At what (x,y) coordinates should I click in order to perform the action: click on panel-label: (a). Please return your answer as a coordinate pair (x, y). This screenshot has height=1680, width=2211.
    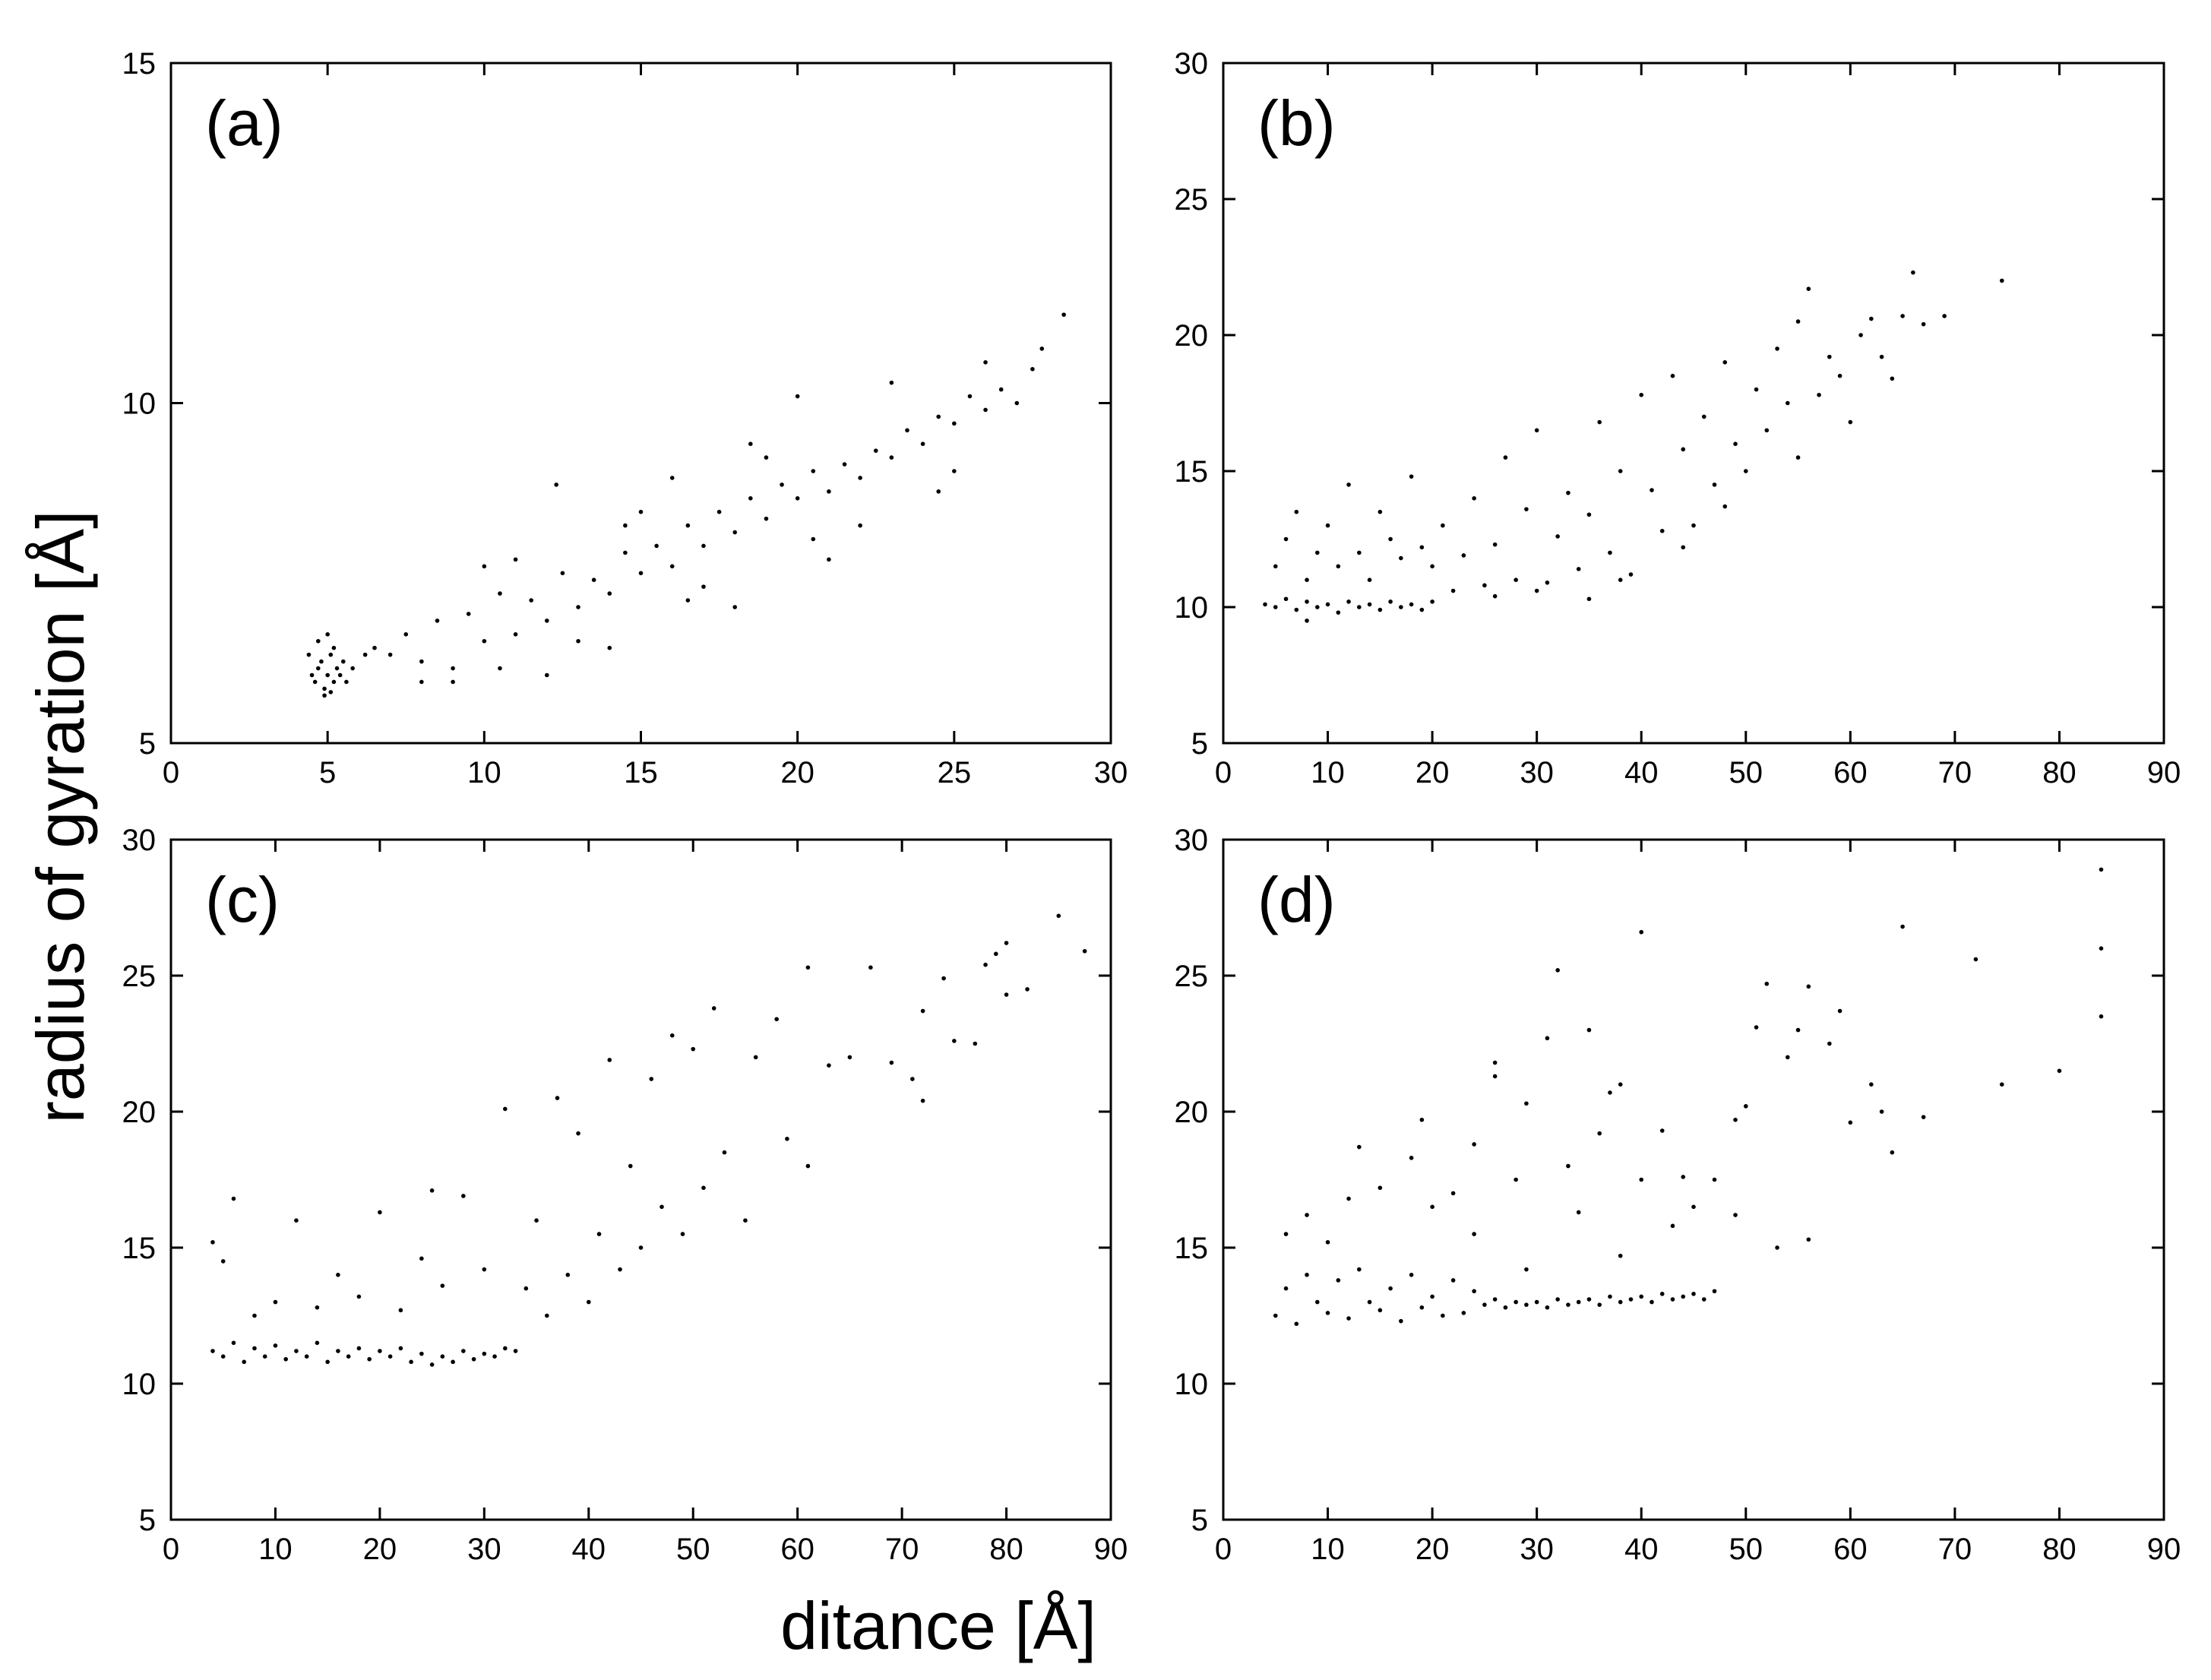
    Looking at the image, I should click on (244, 123).